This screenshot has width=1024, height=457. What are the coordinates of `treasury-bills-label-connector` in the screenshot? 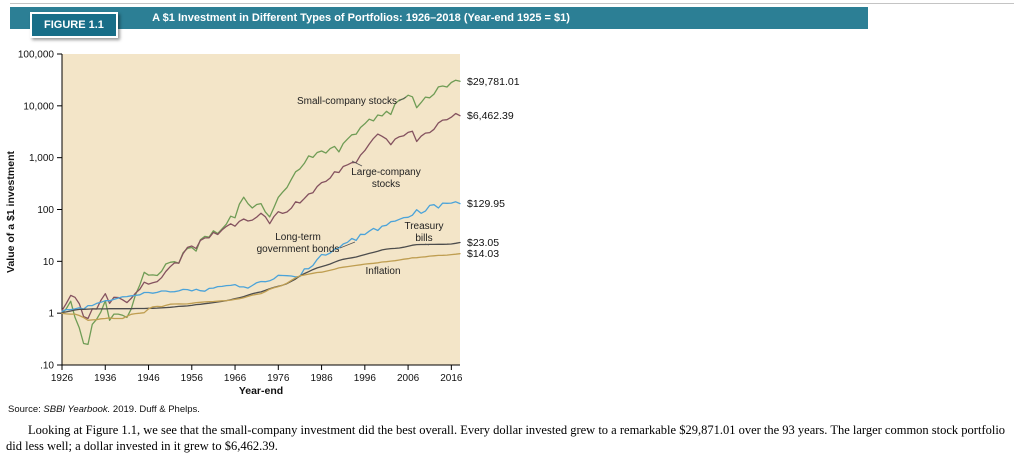 It's located at (427, 244).